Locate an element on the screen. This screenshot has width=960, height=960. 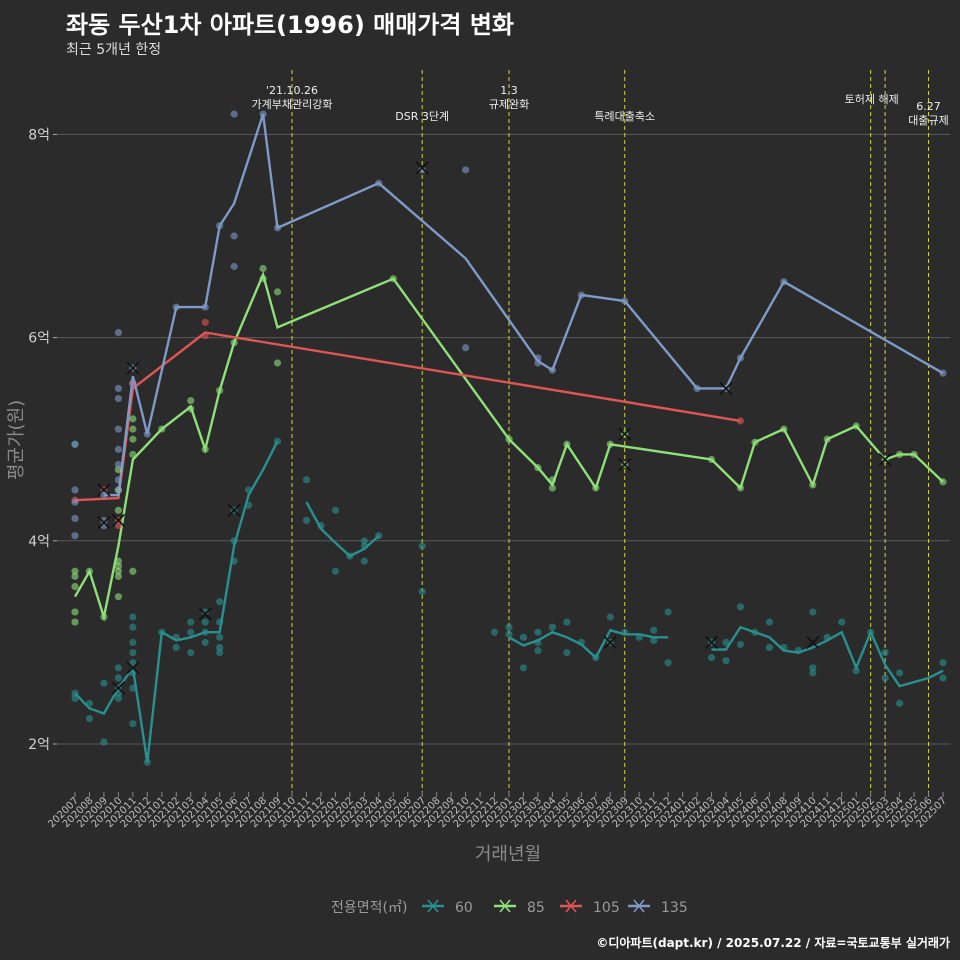
event-label: 특례대출축소 is located at coordinates (624, 116).